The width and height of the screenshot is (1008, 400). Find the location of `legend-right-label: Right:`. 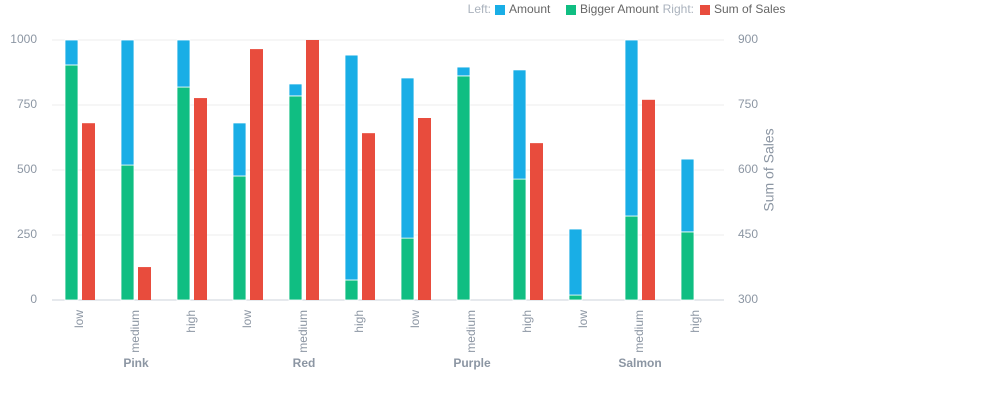

legend-right-label: Right: is located at coordinates (678, 9).